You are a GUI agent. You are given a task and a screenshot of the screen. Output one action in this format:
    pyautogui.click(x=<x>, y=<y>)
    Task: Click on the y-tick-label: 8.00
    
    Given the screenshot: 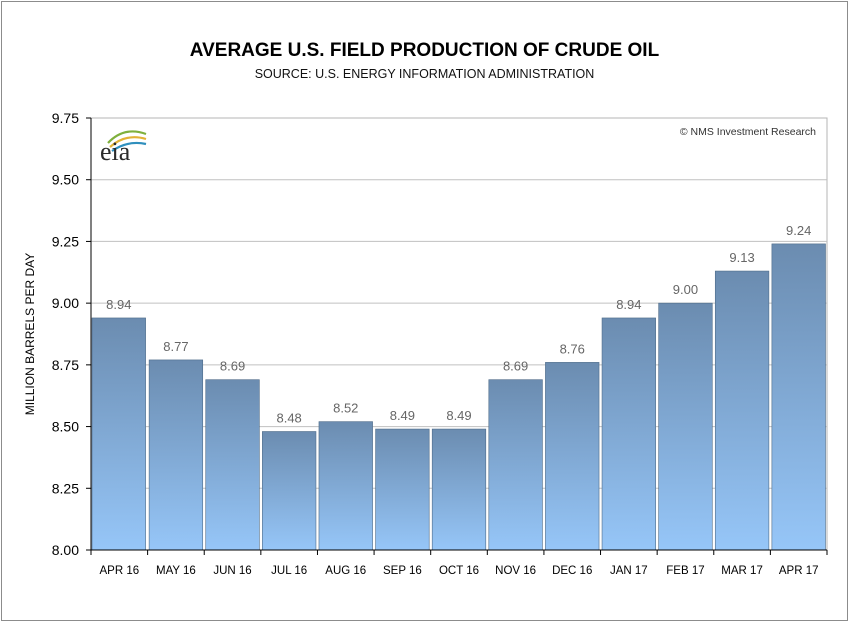 What is the action you would take?
    pyautogui.click(x=65, y=550)
    